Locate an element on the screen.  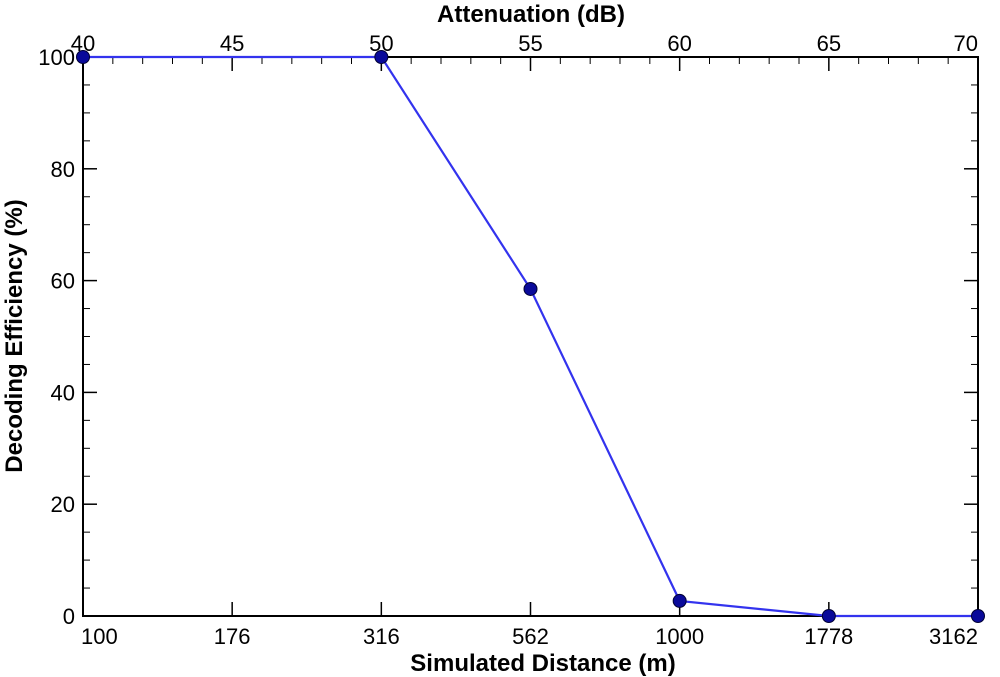
bottom-tick-label: 100 is located at coordinates (99, 636).